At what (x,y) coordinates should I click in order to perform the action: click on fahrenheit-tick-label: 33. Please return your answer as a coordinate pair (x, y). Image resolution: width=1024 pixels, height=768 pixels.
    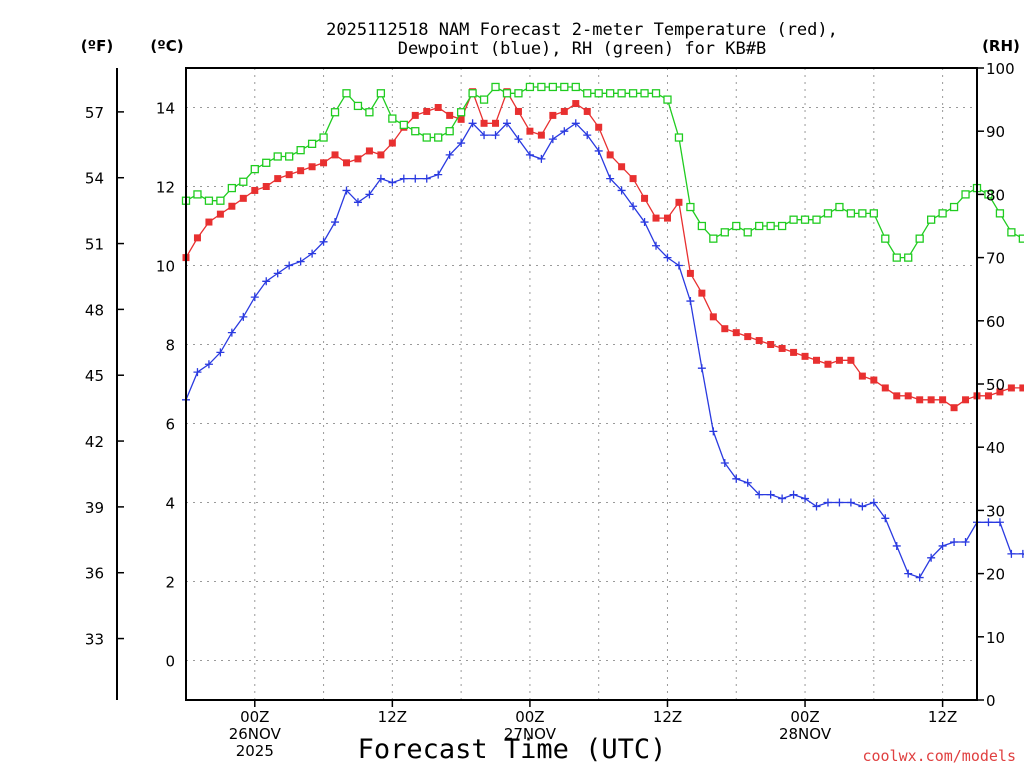
    Looking at the image, I should click on (94, 640).